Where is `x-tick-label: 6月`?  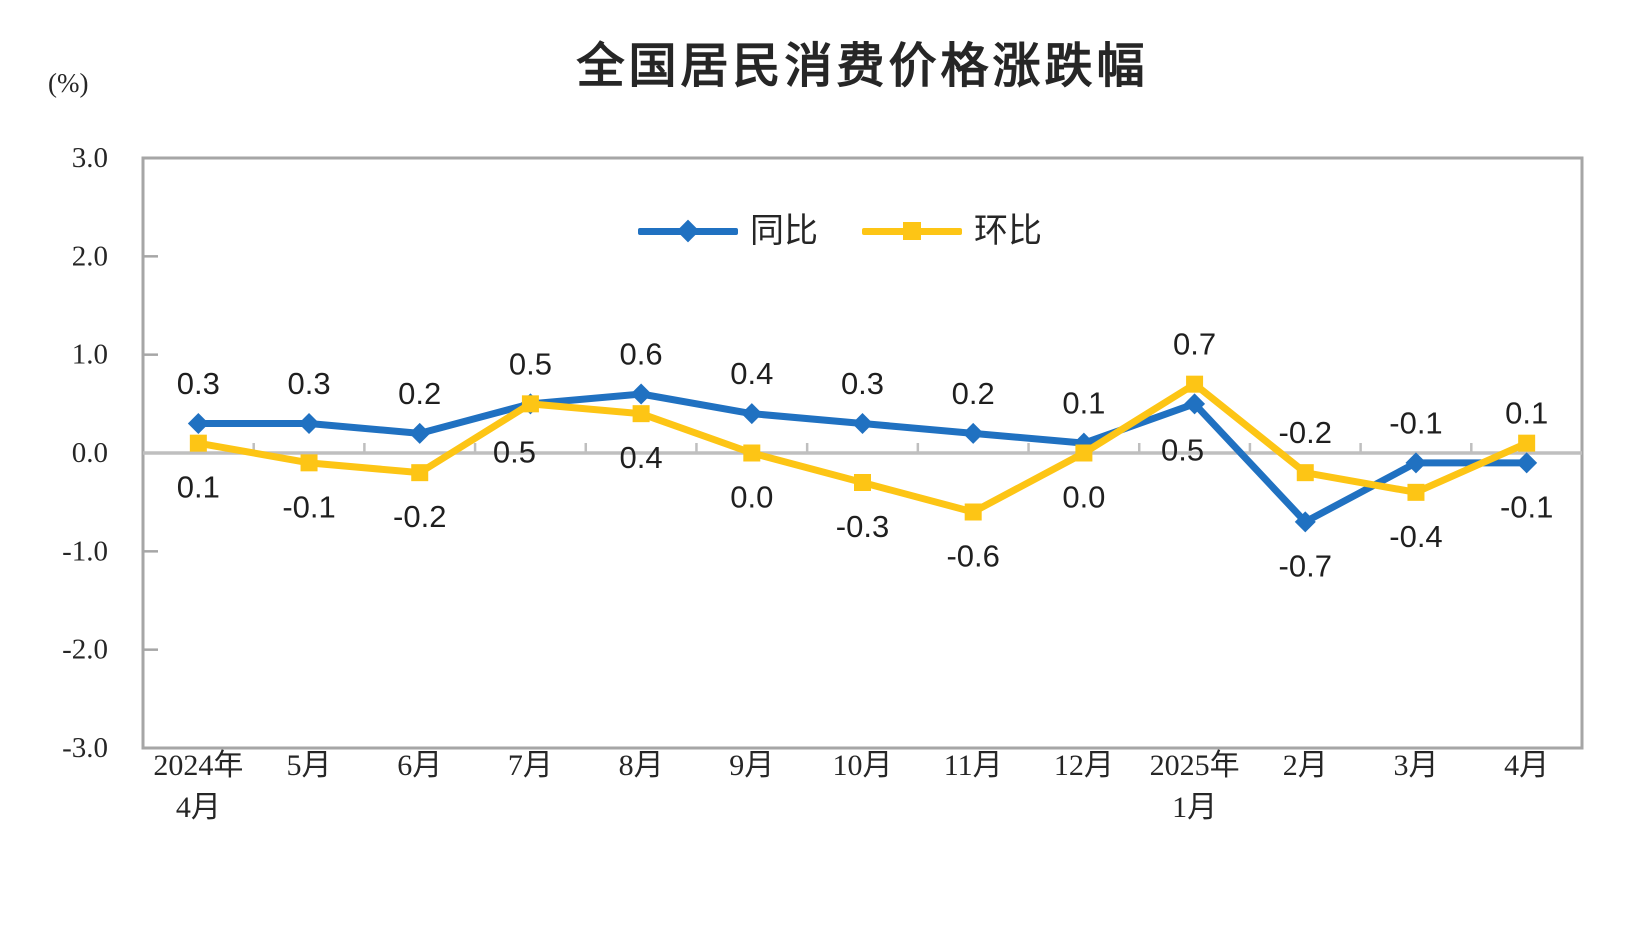
x-tick-label: 6月 is located at coordinates (419, 765).